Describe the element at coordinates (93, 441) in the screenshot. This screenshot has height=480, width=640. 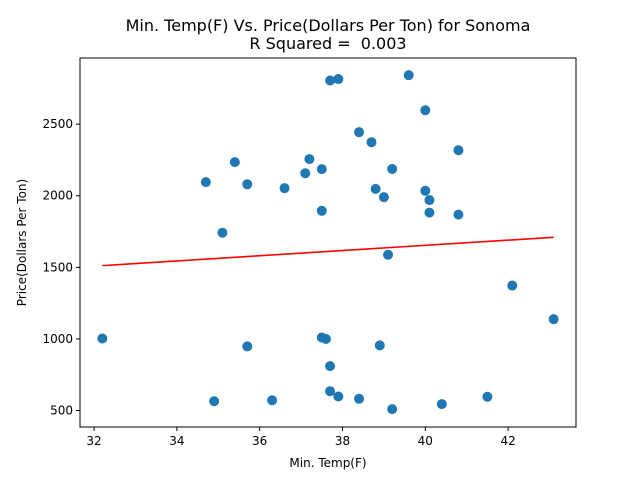
I see `x-tick-label: 32` at that location.